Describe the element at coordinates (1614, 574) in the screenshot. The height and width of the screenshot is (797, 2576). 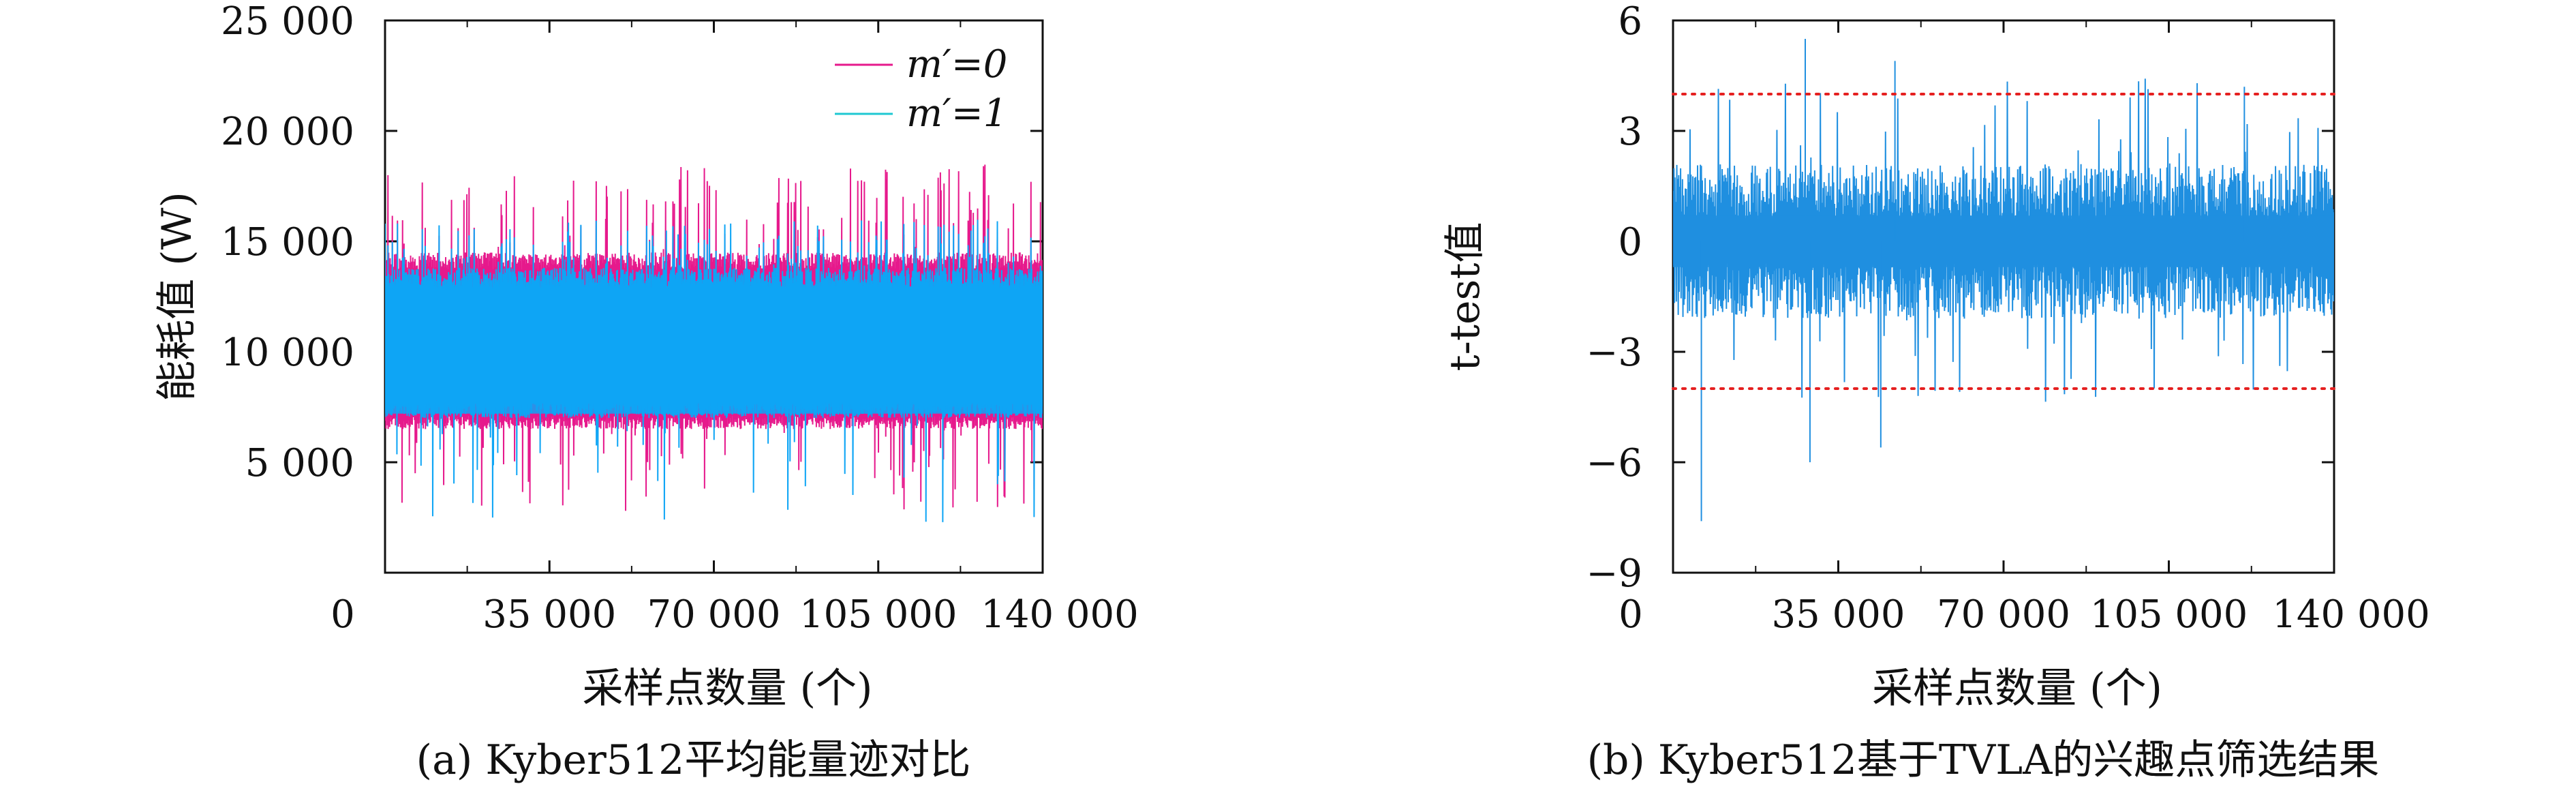
I see `y-tick-label: −9` at that location.